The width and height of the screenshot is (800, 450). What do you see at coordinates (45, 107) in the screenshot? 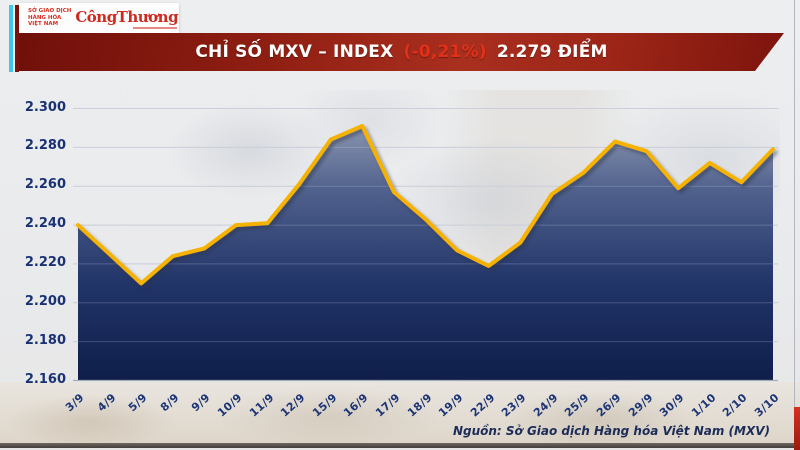
I see `y-axis-label: 2.300` at bounding box center [45, 107].